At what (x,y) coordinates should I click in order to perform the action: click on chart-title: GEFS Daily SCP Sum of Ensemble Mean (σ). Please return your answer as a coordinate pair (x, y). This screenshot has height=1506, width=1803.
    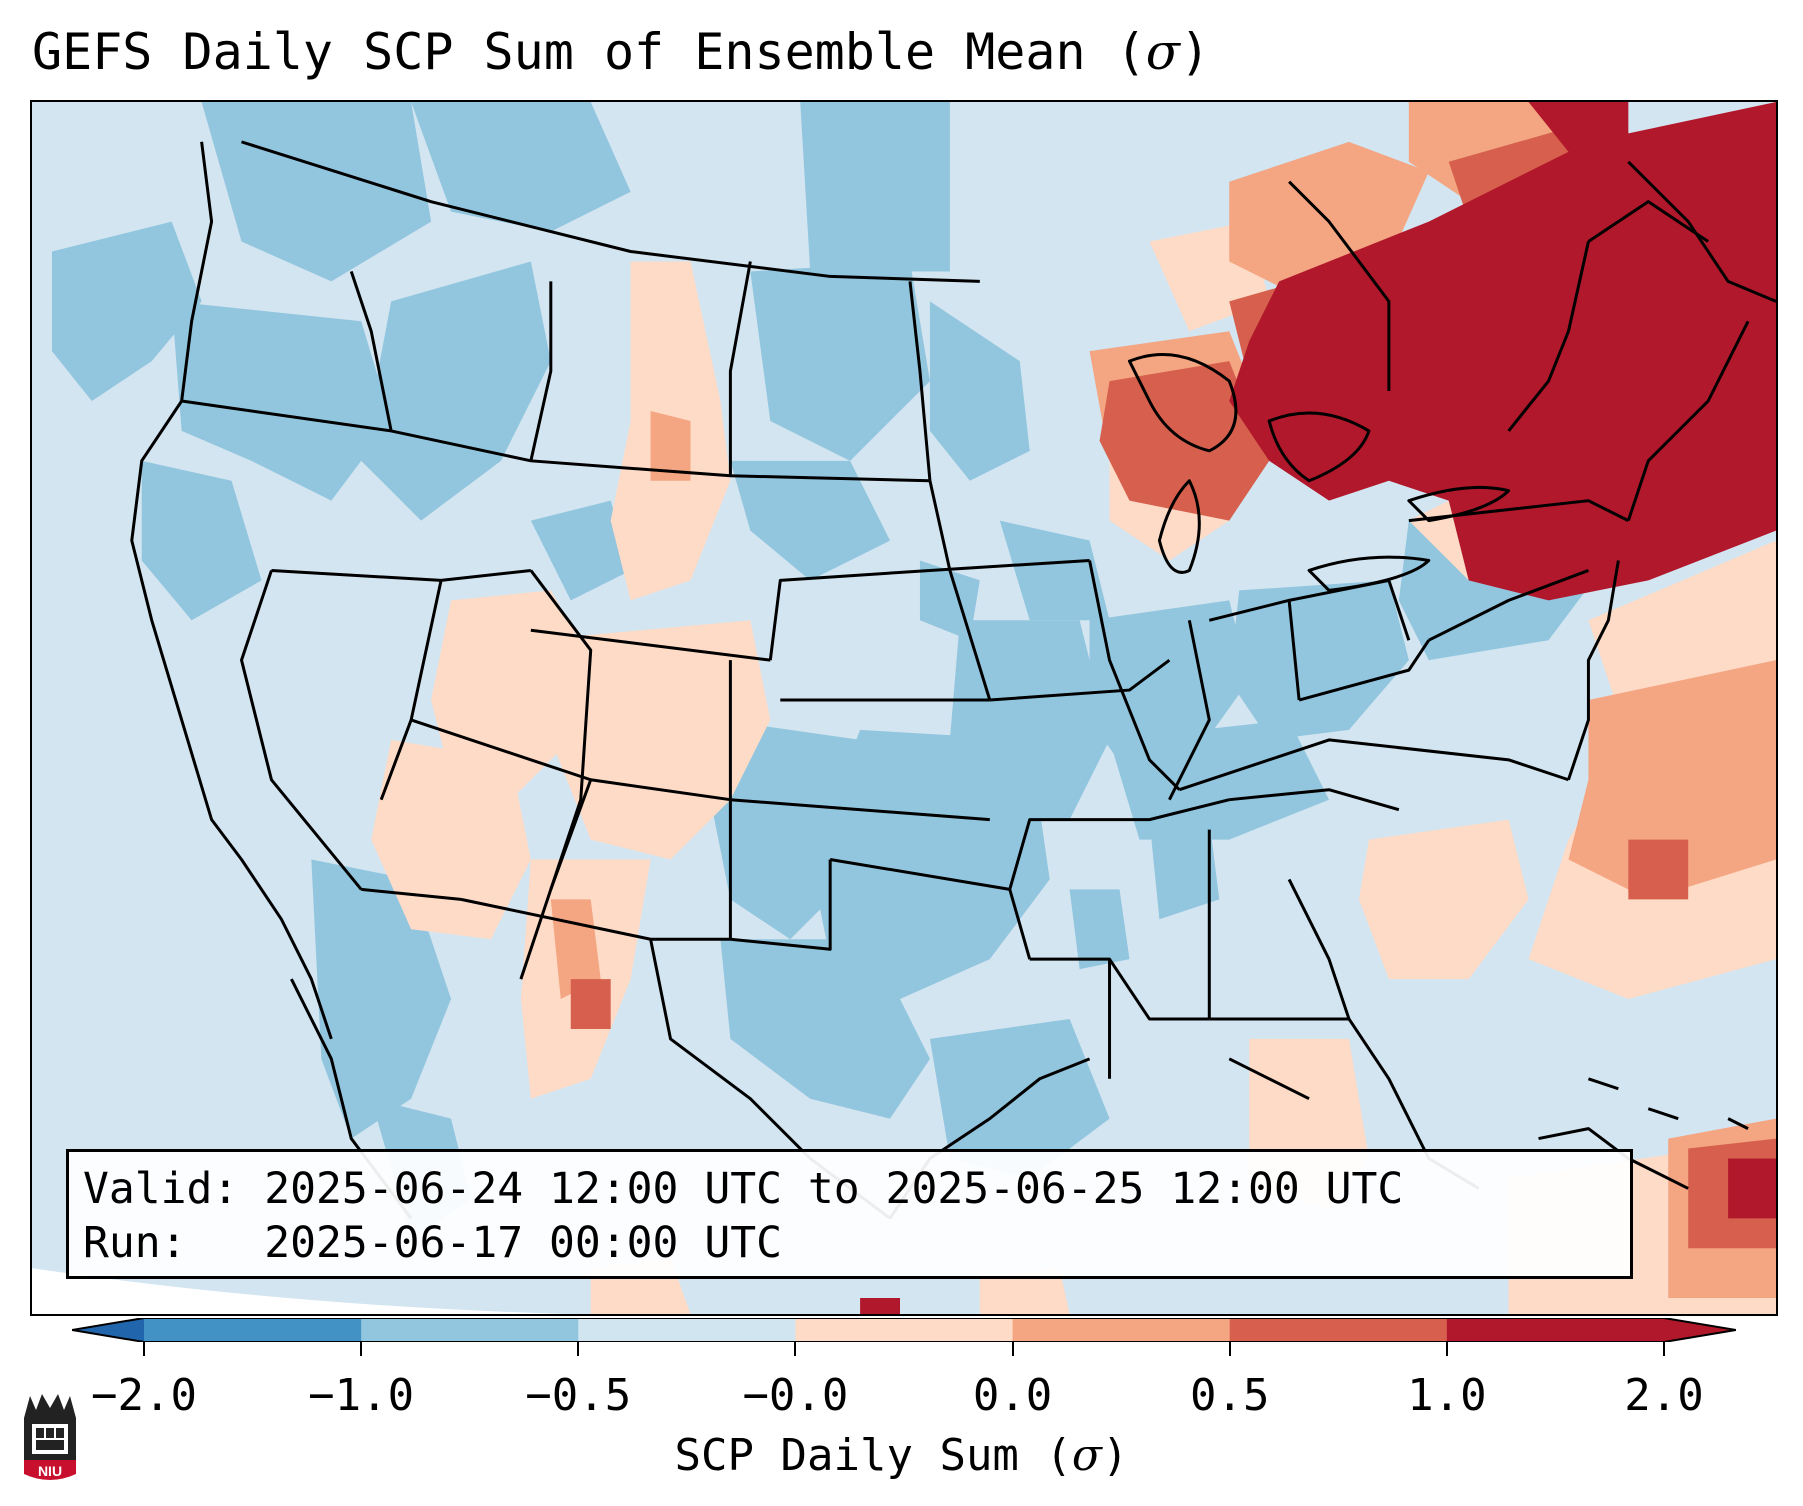
    Looking at the image, I should click on (621, 52).